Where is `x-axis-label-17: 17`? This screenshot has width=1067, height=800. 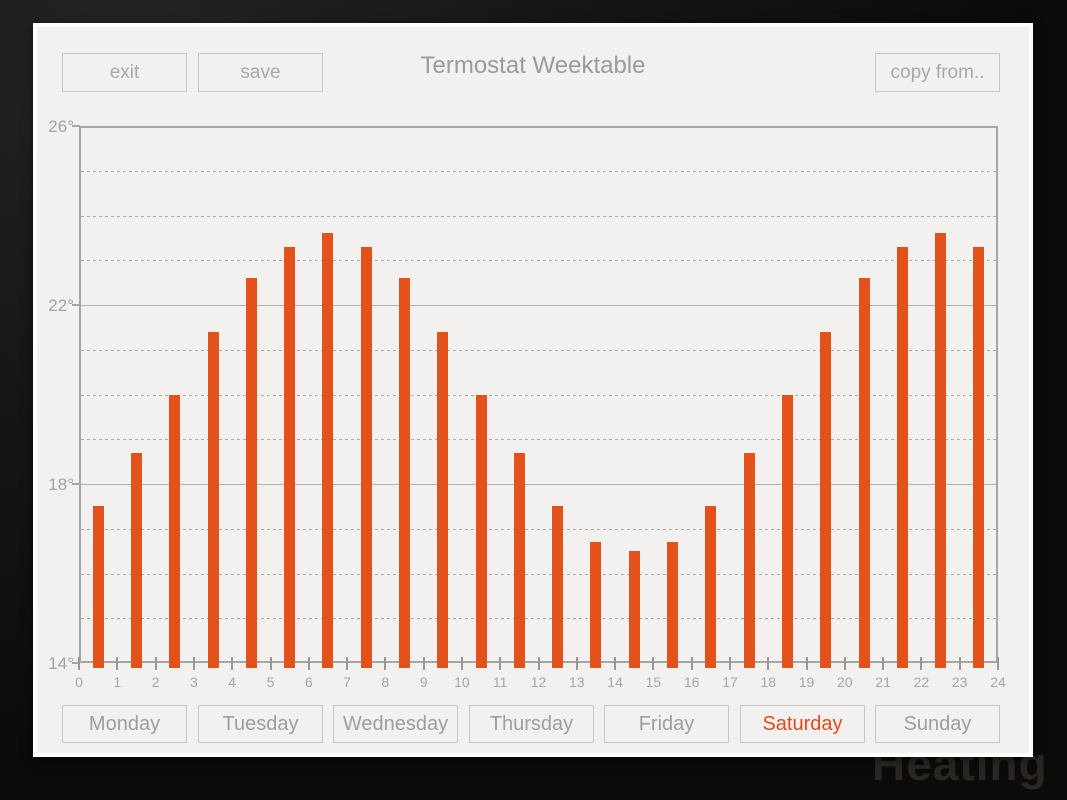
x-axis-label-17: 17 is located at coordinates (730, 682).